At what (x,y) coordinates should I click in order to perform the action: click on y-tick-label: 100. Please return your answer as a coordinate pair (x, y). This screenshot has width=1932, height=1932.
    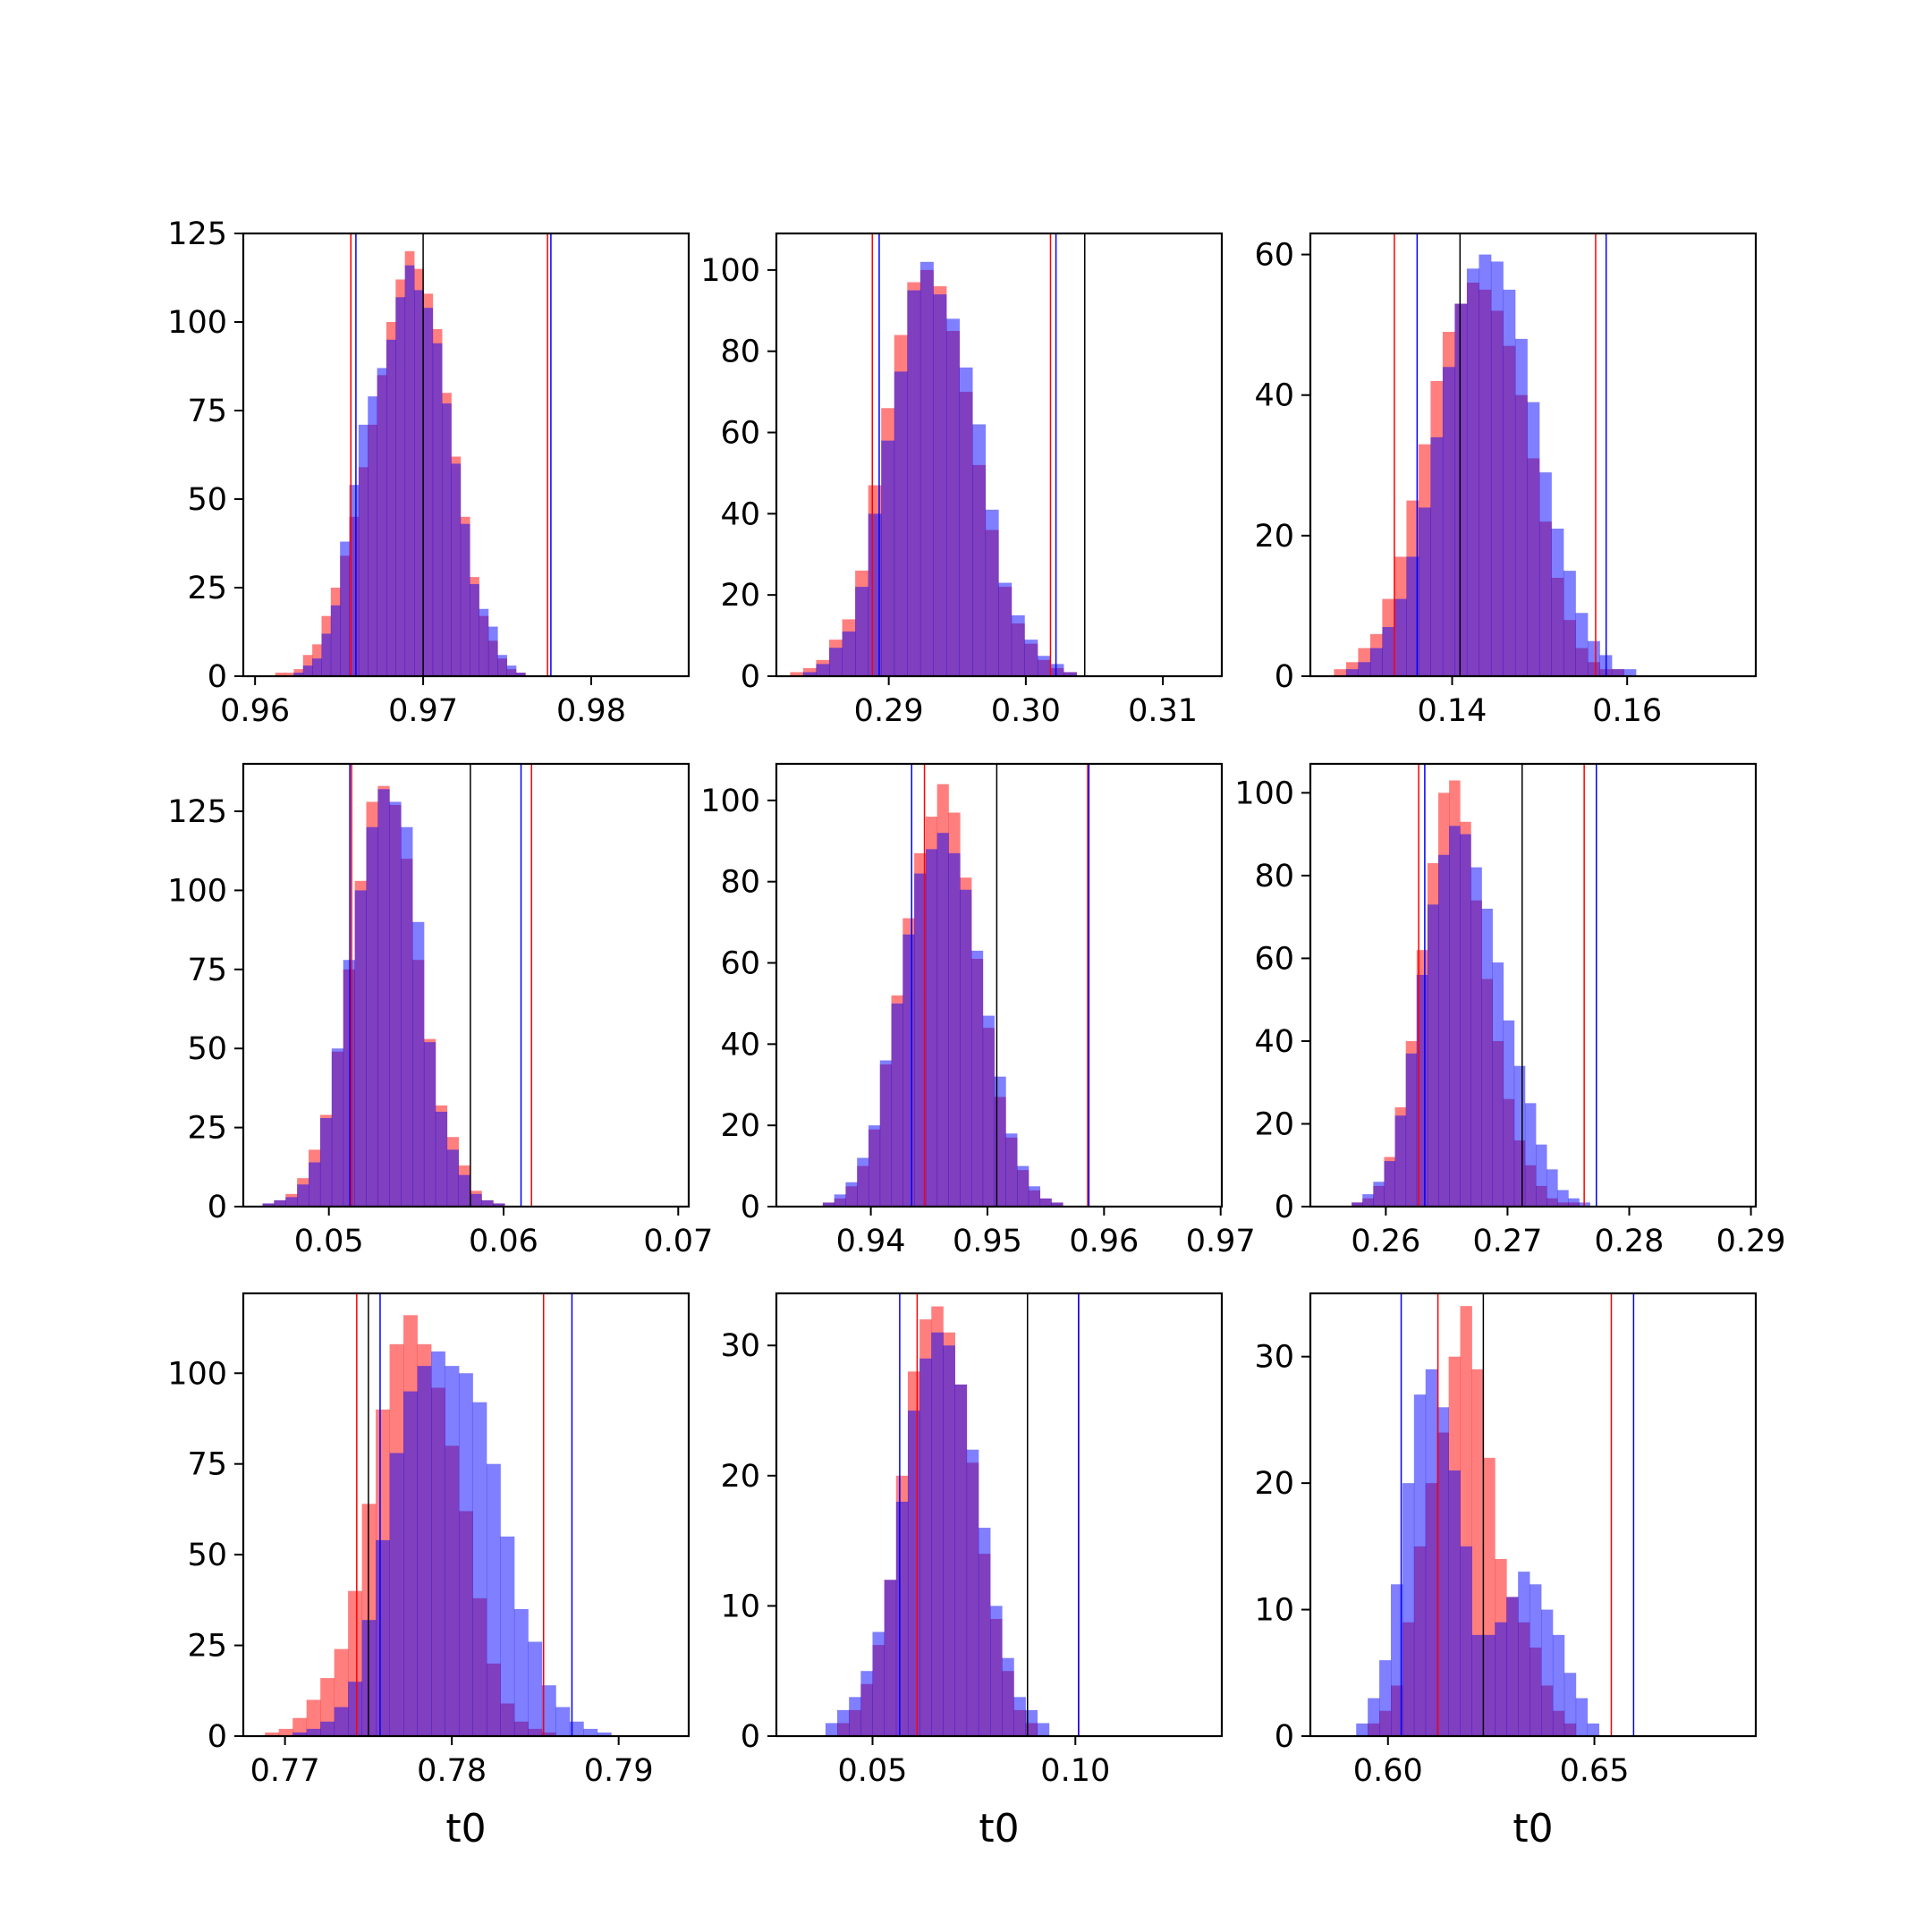
    Looking at the image, I should click on (197, 323).